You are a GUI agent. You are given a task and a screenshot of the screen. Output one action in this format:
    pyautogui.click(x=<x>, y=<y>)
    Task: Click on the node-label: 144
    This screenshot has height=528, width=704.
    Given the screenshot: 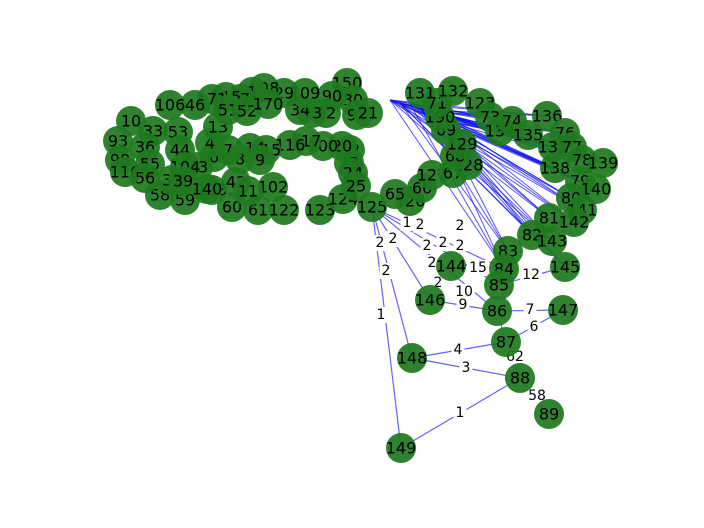 What is the action you would take?
    pyautogui.click(x=451, y=266)
    